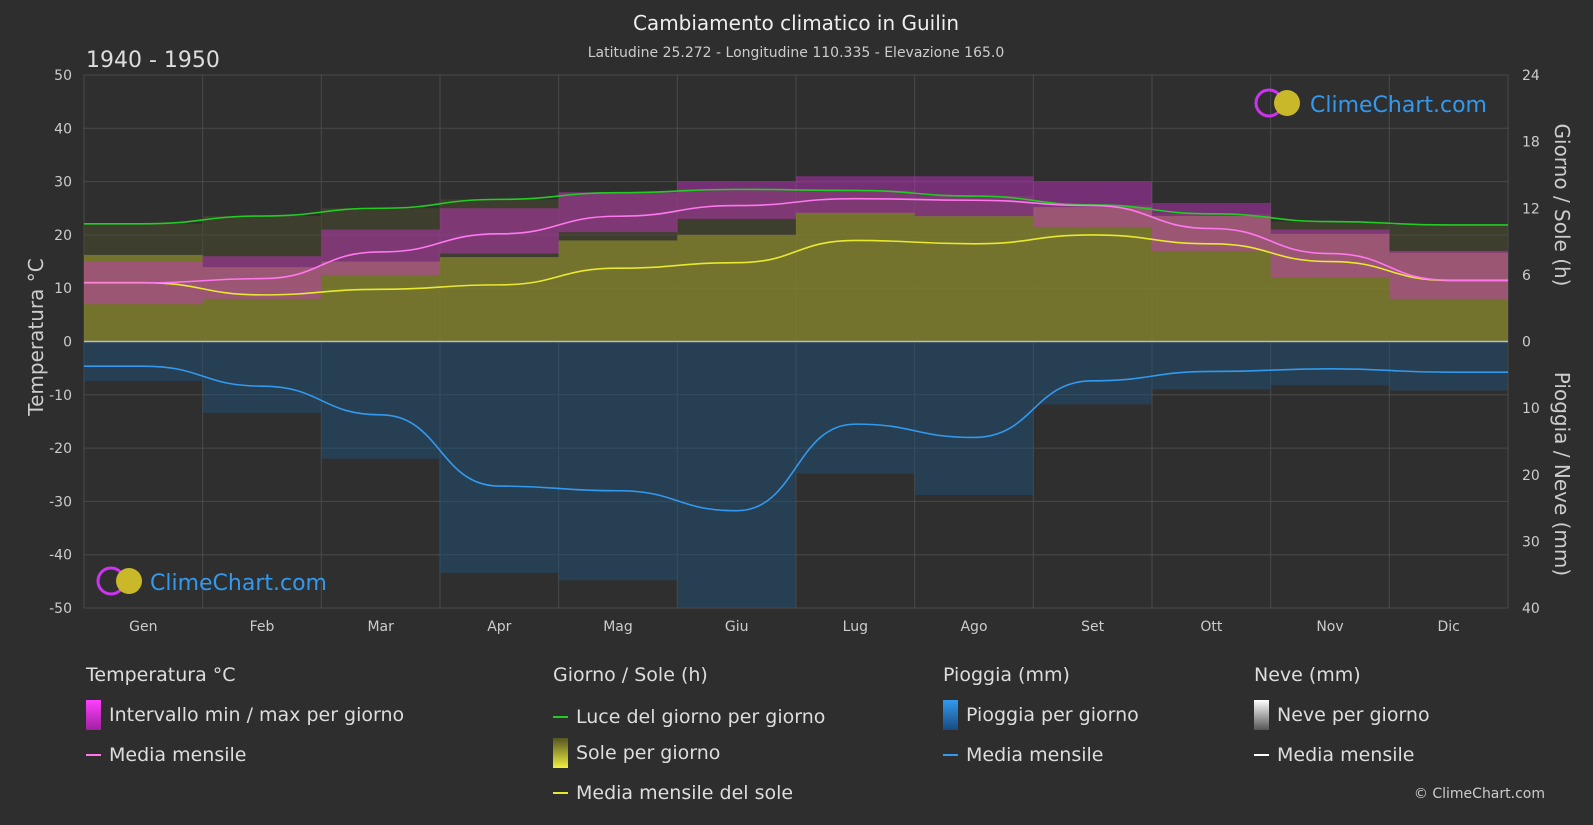  Describe the element at coordinates (499, 627) in the screenshot. I see `month-tick-label: Apr` at that location.